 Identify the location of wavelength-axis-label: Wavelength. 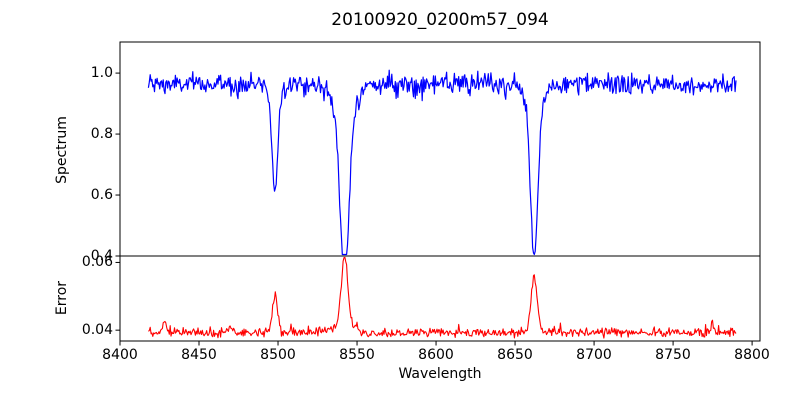
(440, 374).